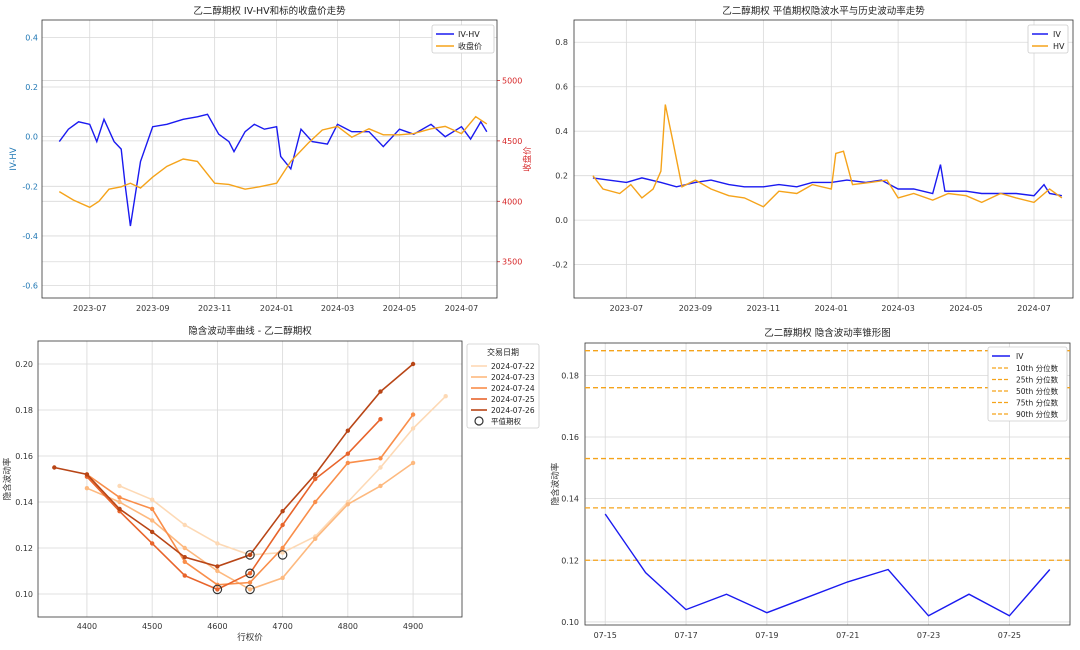  I want to click on y-tick-label: -0.2, so click(30, 186).